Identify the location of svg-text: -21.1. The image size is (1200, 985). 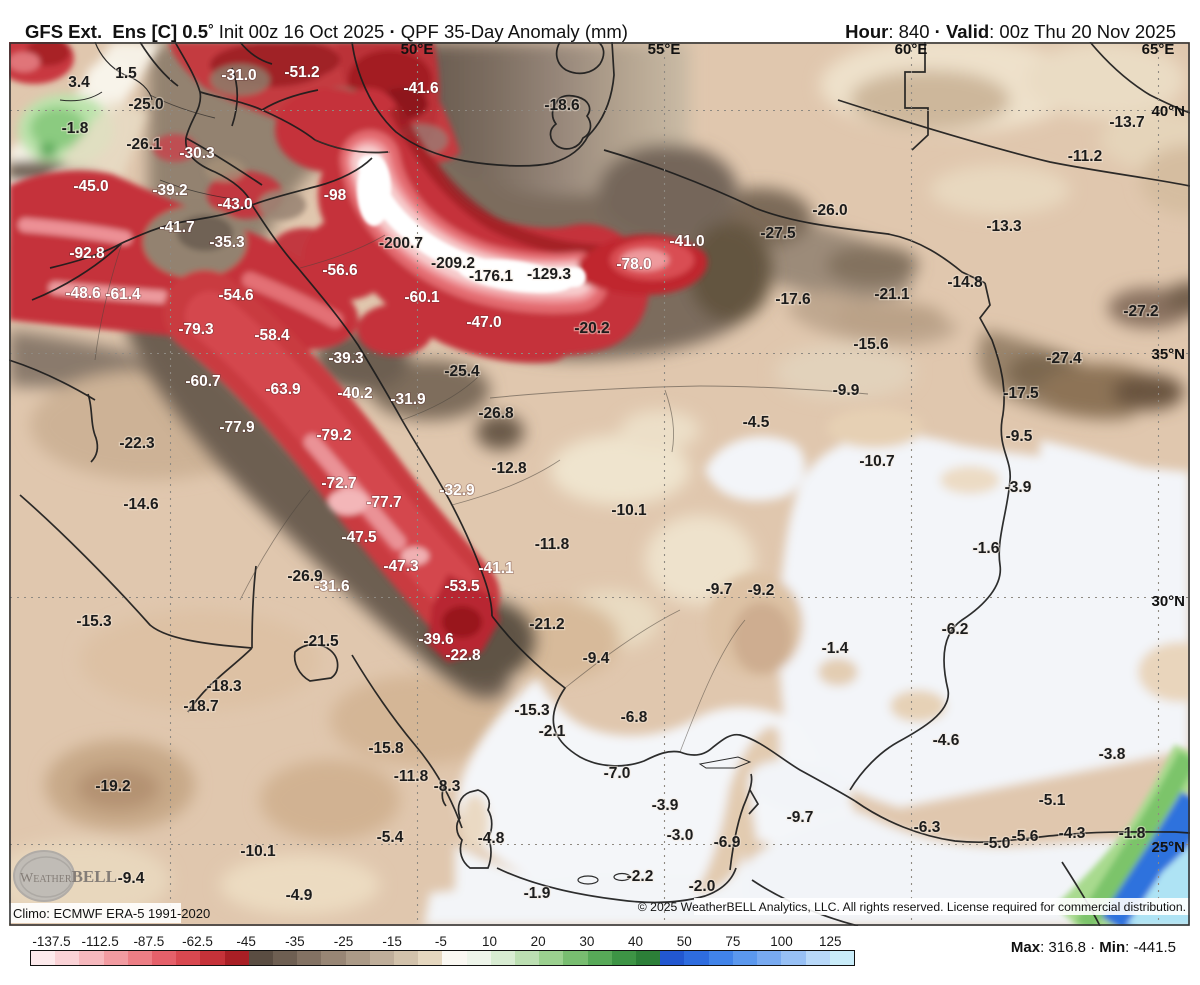
(892, 294).